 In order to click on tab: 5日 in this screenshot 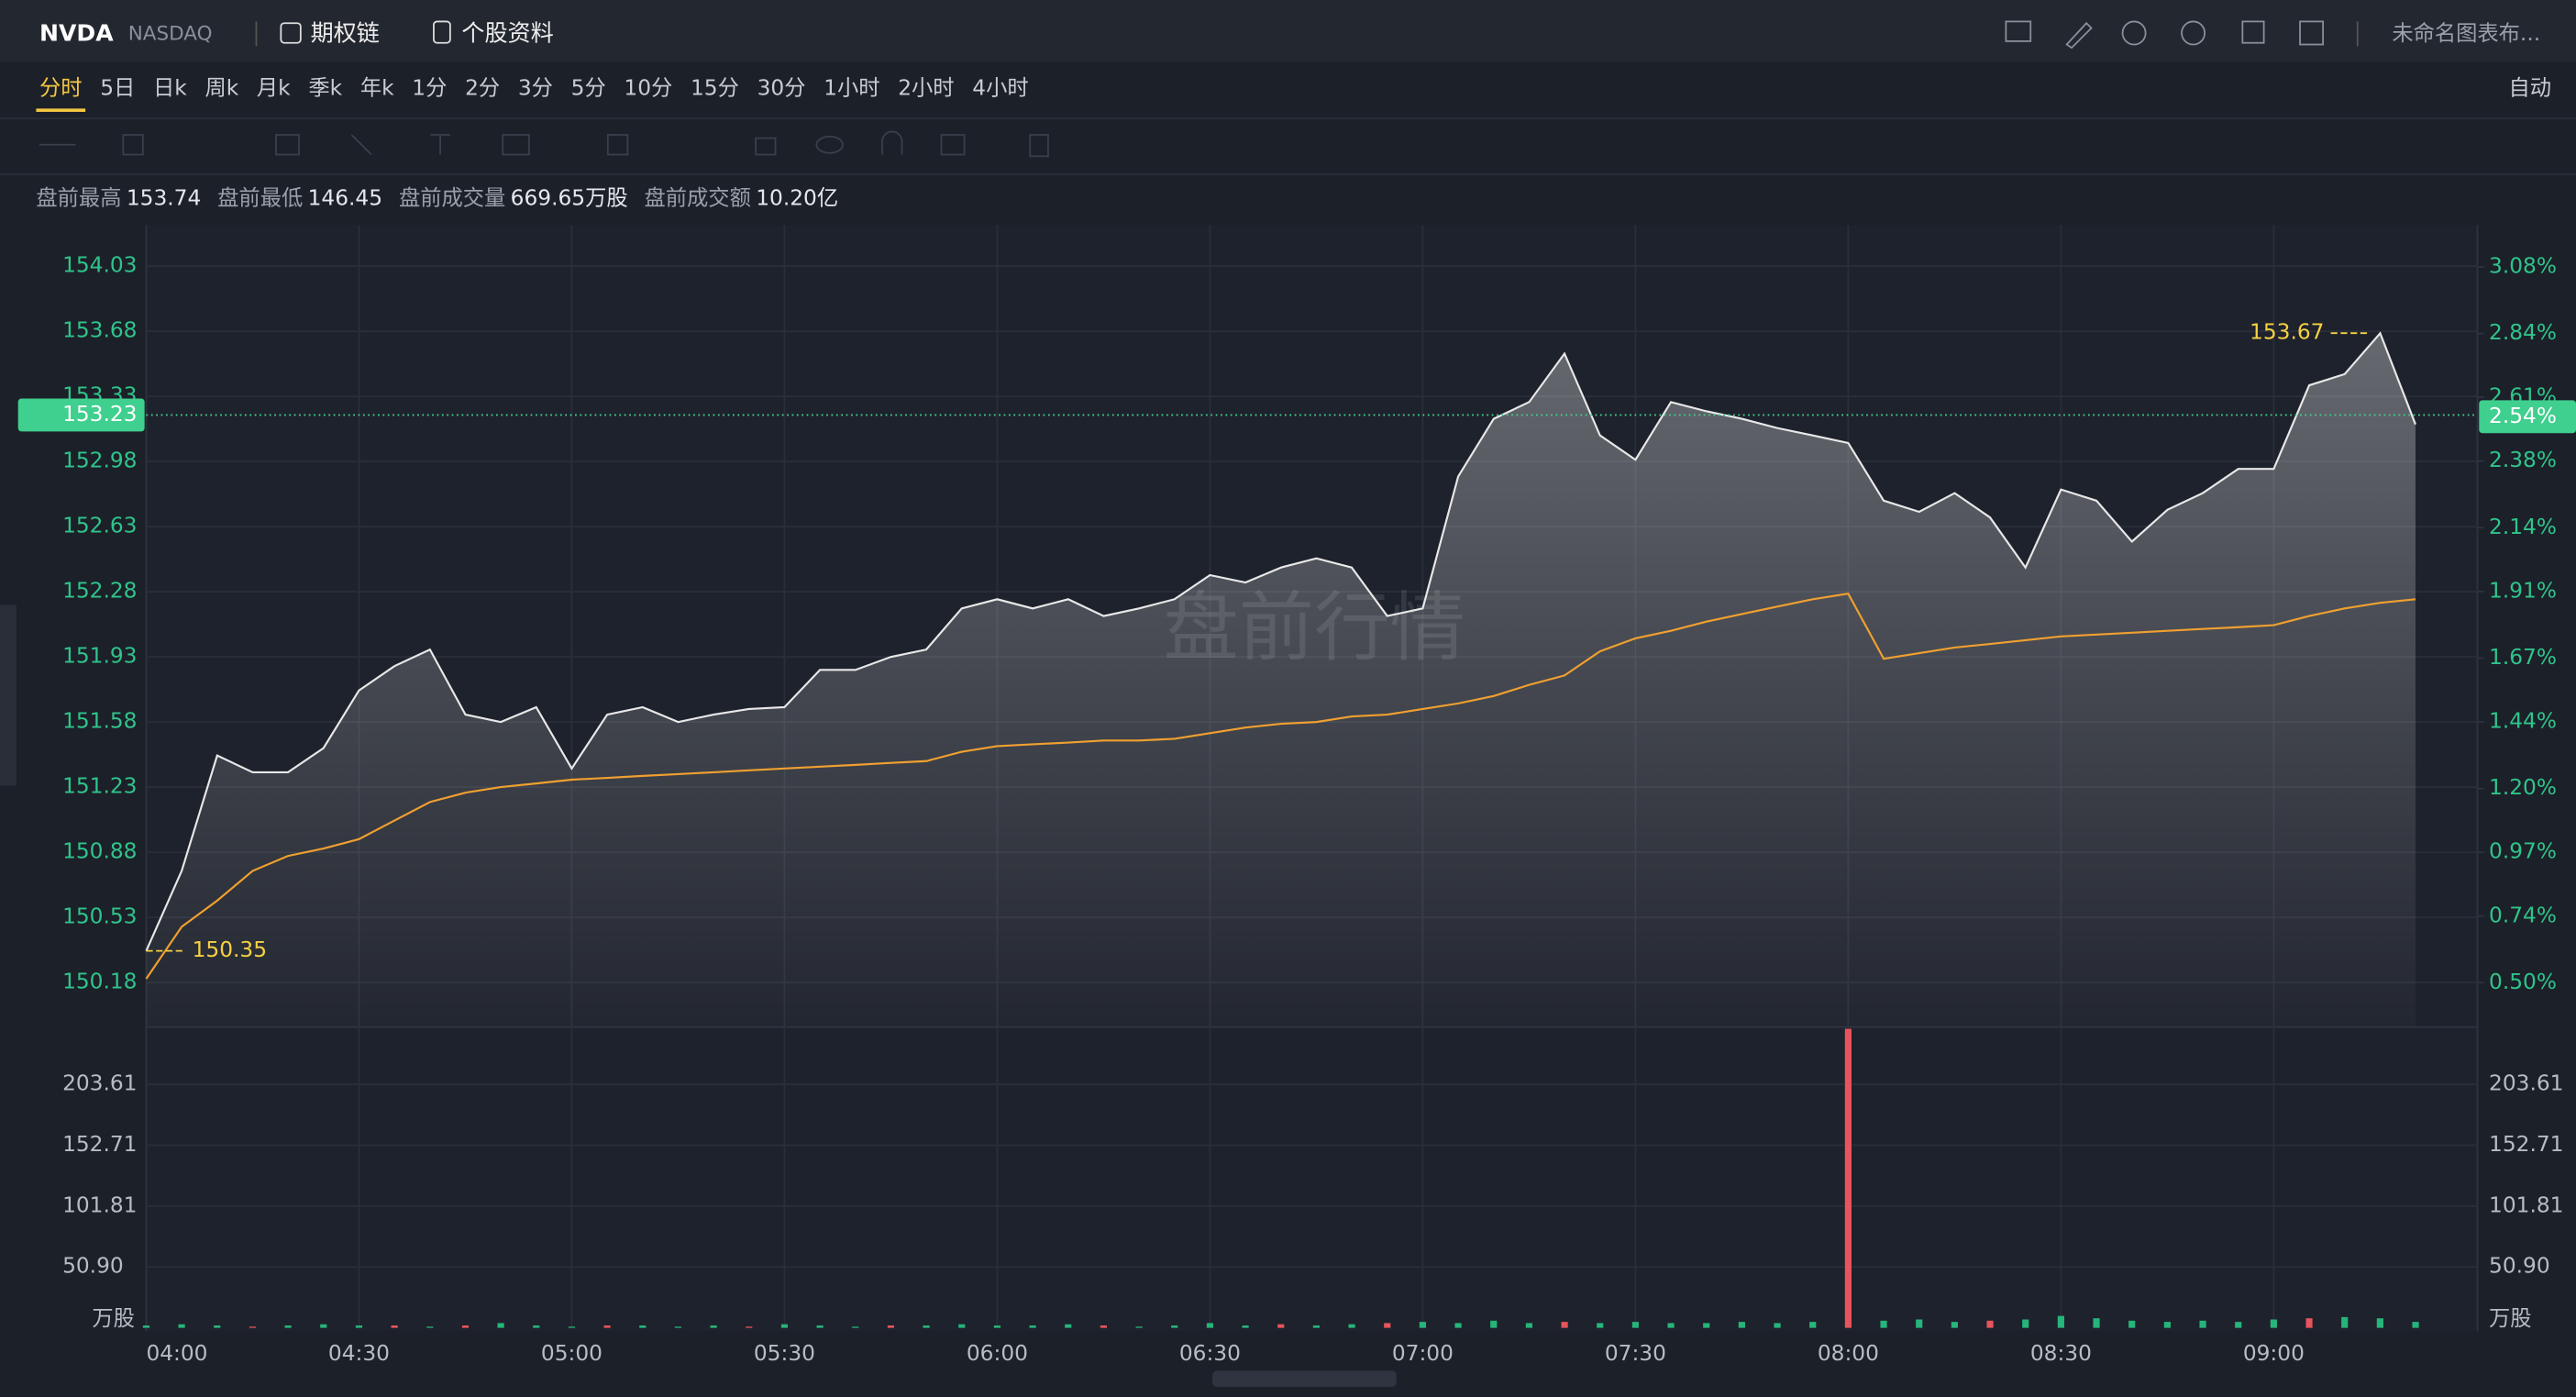, I will do `click(117, 87)`.